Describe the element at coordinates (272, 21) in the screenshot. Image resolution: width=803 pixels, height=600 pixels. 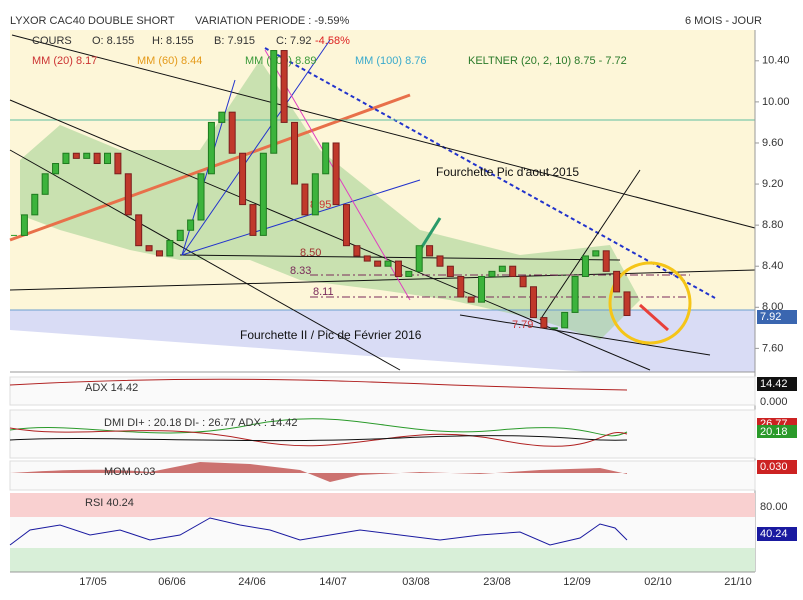
I see `variation: VARIATION PERIODE : -9.59%` at that location.